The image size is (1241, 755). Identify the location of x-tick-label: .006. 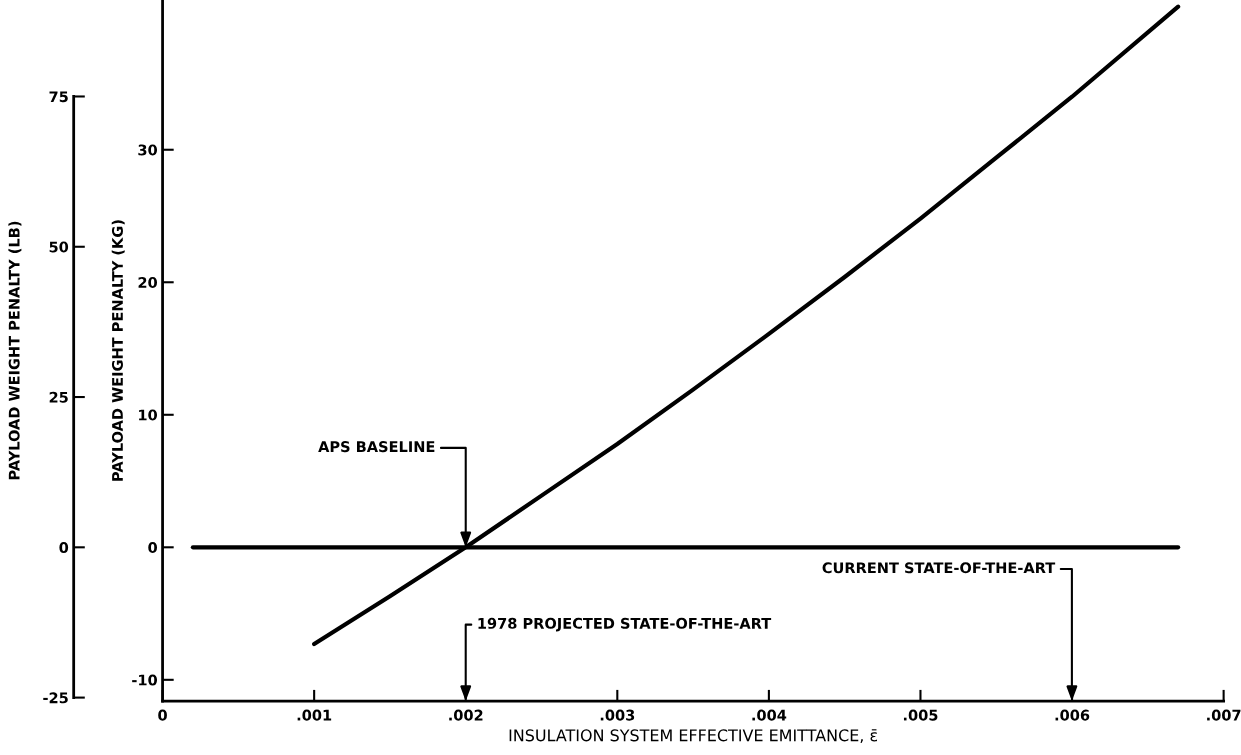
(1072, 715).